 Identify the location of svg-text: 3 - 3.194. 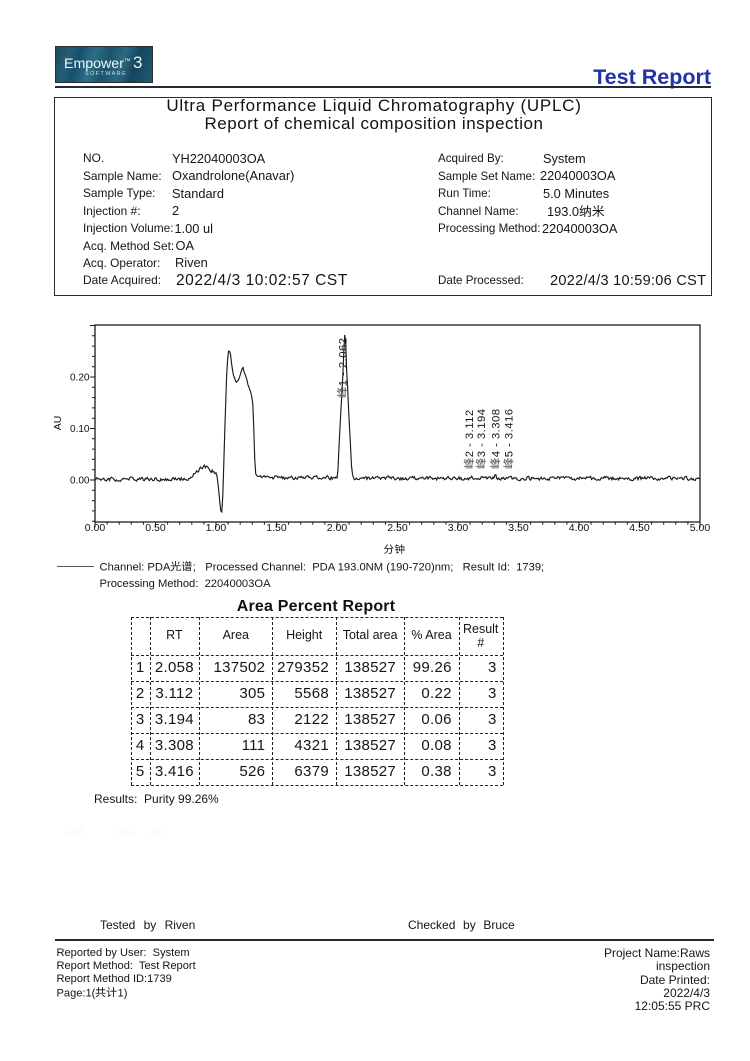
(482, 433).